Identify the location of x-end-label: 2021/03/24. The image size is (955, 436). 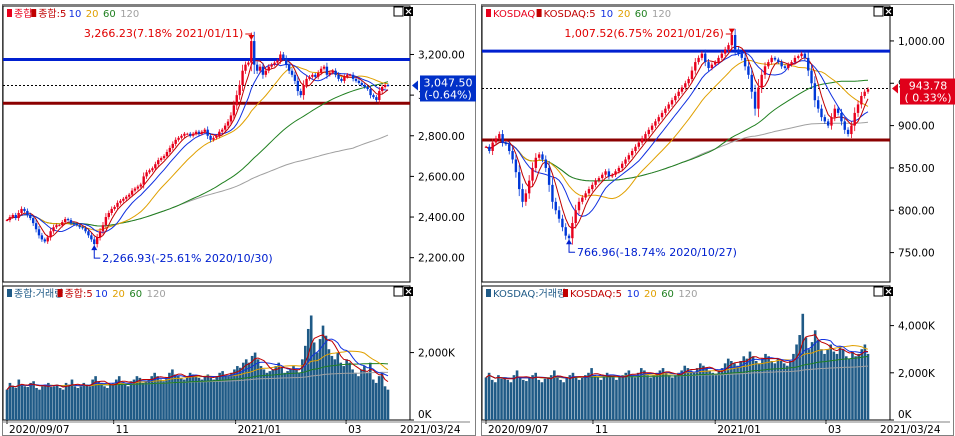
(910, 430).